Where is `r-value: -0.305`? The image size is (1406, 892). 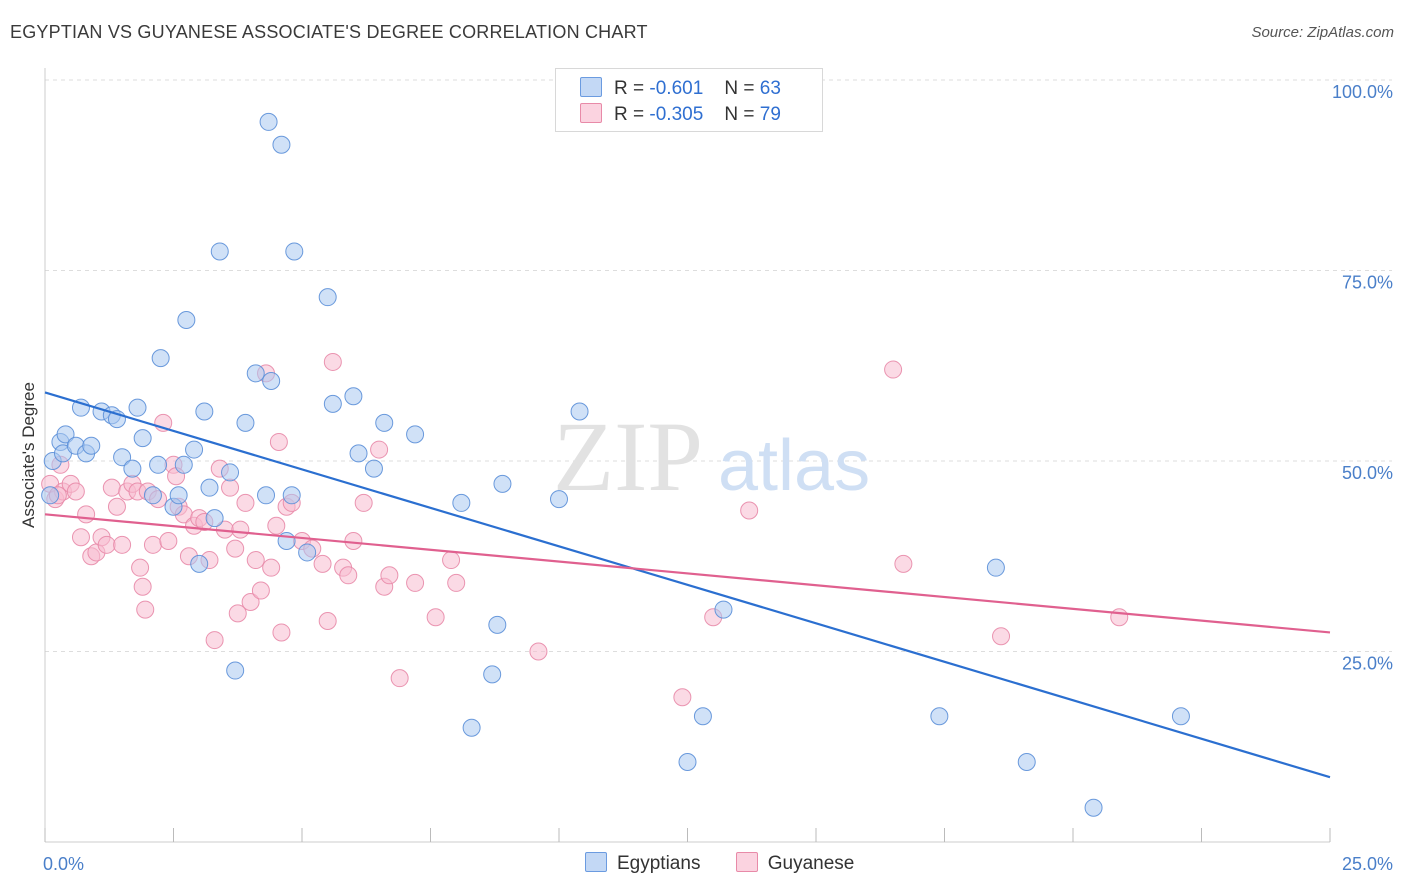 r-value: -0.305 is located at coordinates (676, 114).